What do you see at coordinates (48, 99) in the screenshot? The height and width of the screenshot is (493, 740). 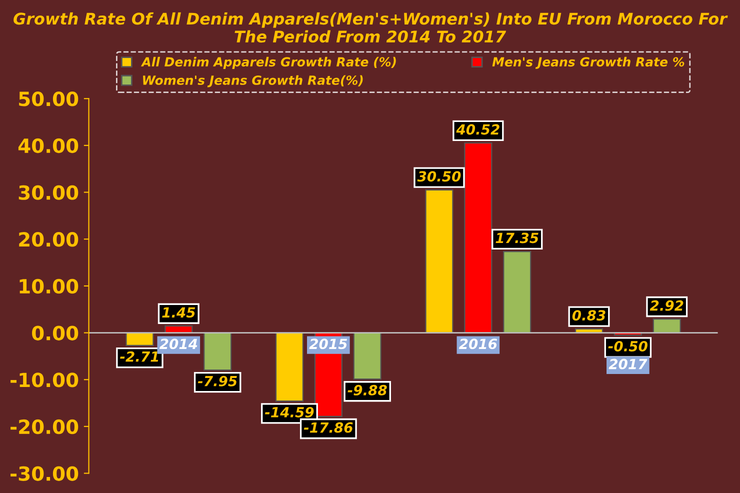 I see `y-tick-label: 50.00` at bounding box center [48, 99].